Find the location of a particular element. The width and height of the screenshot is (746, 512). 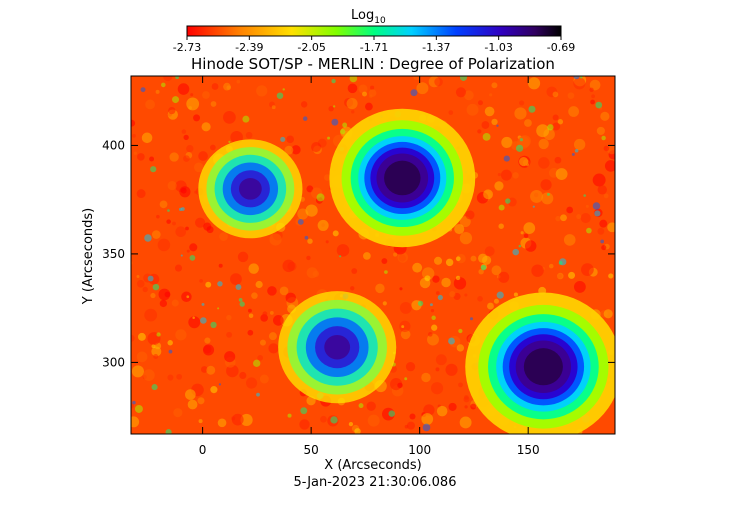

colorbar-tick-label: -1.03 is located at coordinates (498, 47).